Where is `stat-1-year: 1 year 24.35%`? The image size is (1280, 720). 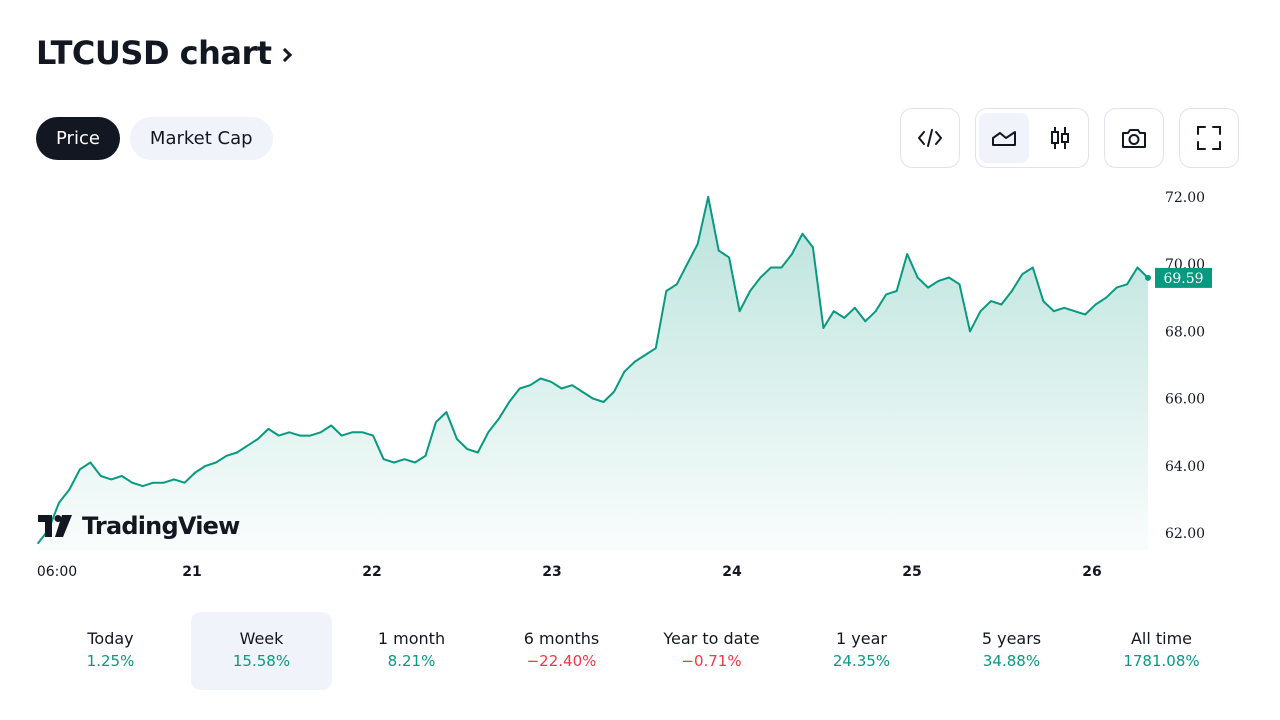 stat-1-year: 1 year 24.35% is located at coordinates (861, 651).